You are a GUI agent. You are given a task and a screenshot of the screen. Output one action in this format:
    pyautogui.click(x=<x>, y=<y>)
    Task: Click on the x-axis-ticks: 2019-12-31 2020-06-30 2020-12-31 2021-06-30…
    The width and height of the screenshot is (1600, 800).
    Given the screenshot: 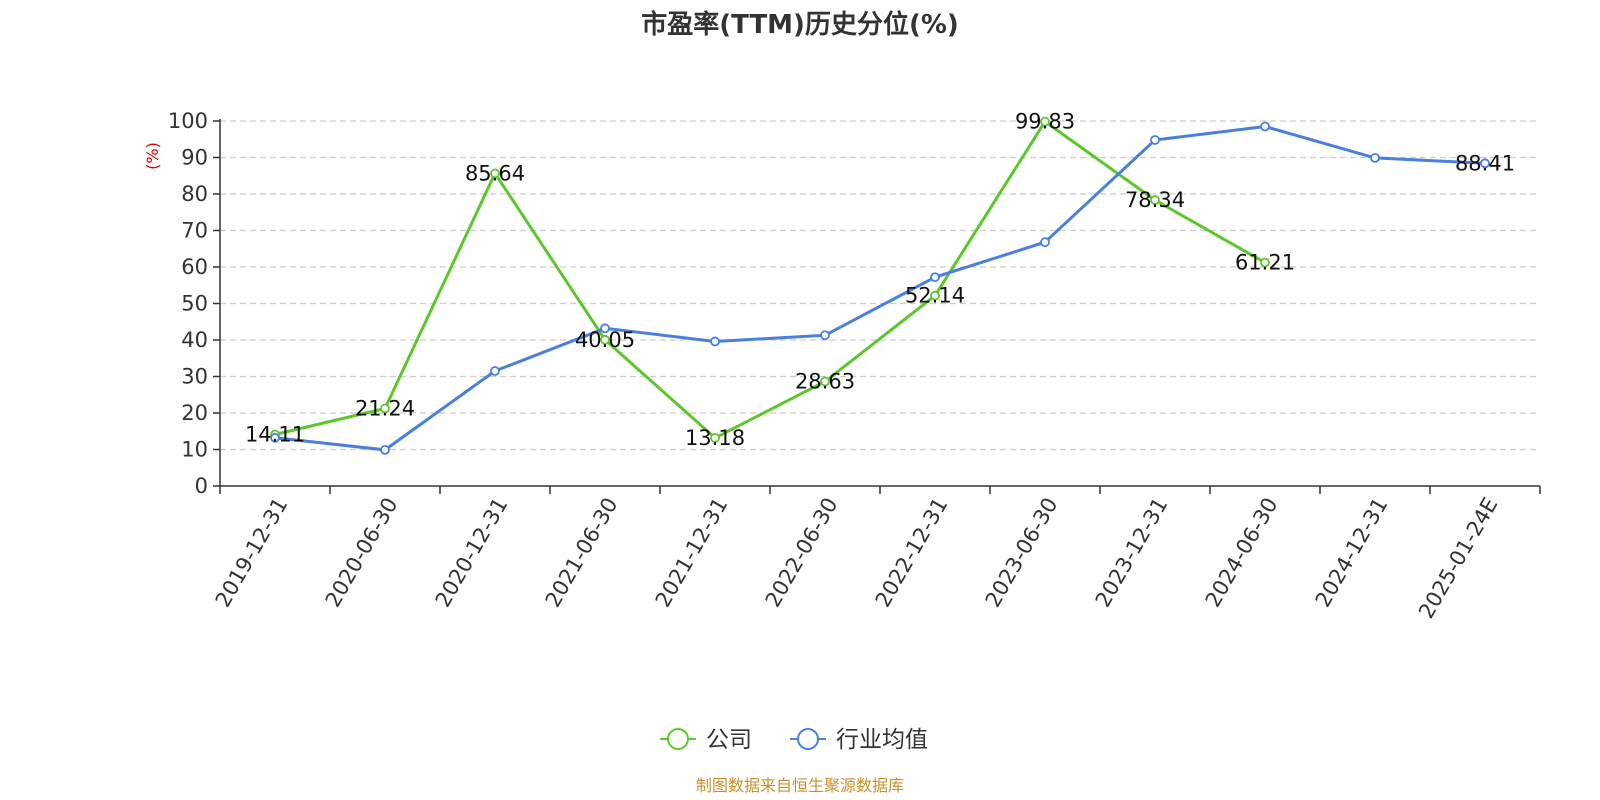 What is the action you would take?
    pyautogui.click(x=876, y=554)
    